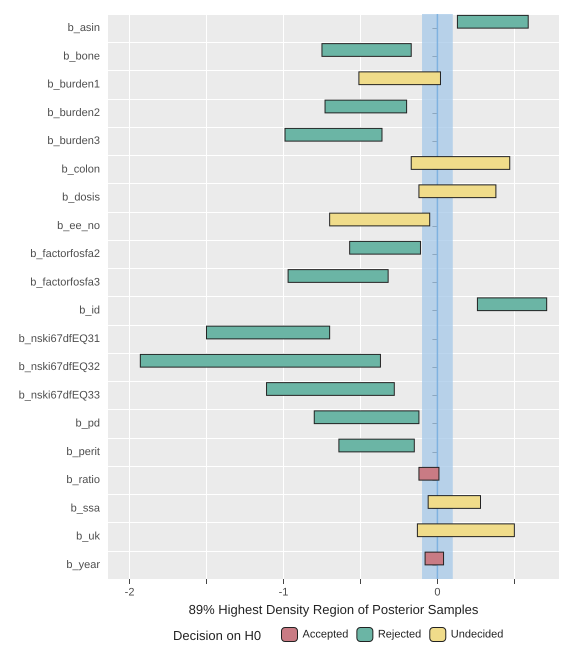 The image size is (573, 657). Describe the element at coordinates (65, 254) in the screenshot. I see `y-tick-label: b_factorfosfa2` at that location.